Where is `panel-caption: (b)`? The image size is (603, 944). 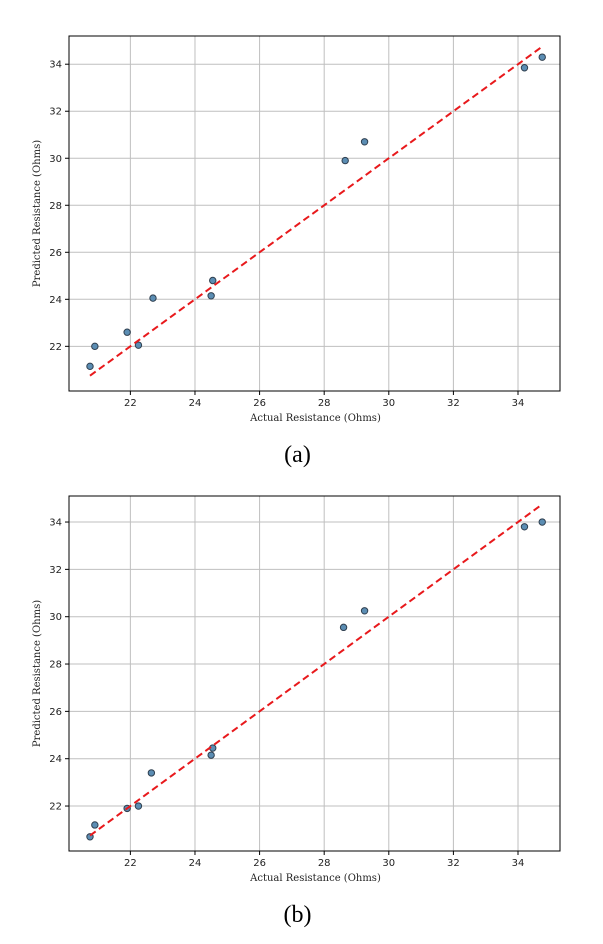 panel-caption: (b) is located at coordinates (298, 915).